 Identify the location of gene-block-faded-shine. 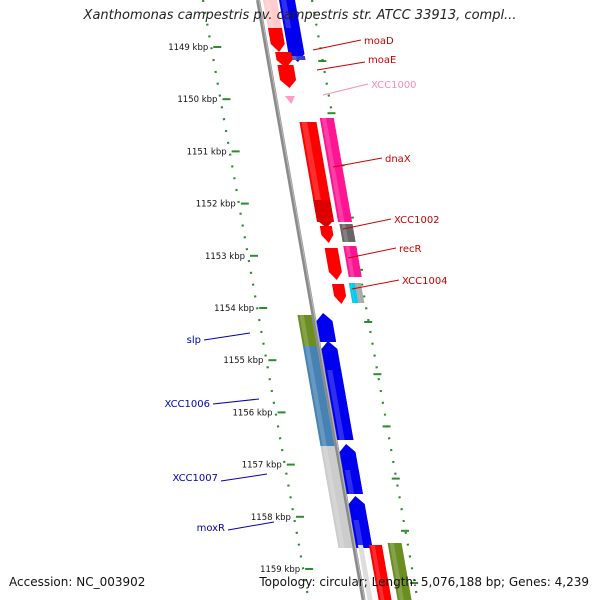
(270, 15).